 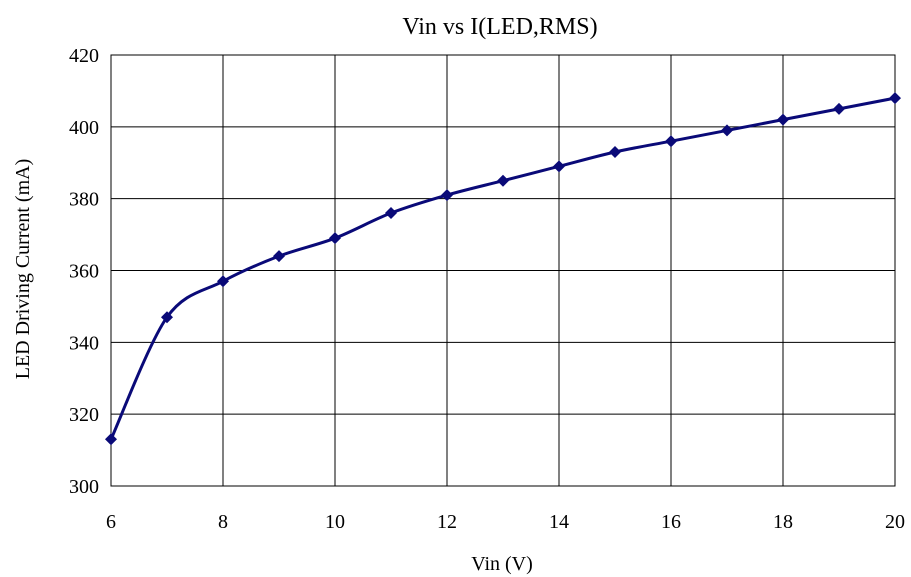 What do you see at coordinates (671, 522) in the screenshot?
I see `x-tick-label-5: 16` at bounding box center [671, 522].